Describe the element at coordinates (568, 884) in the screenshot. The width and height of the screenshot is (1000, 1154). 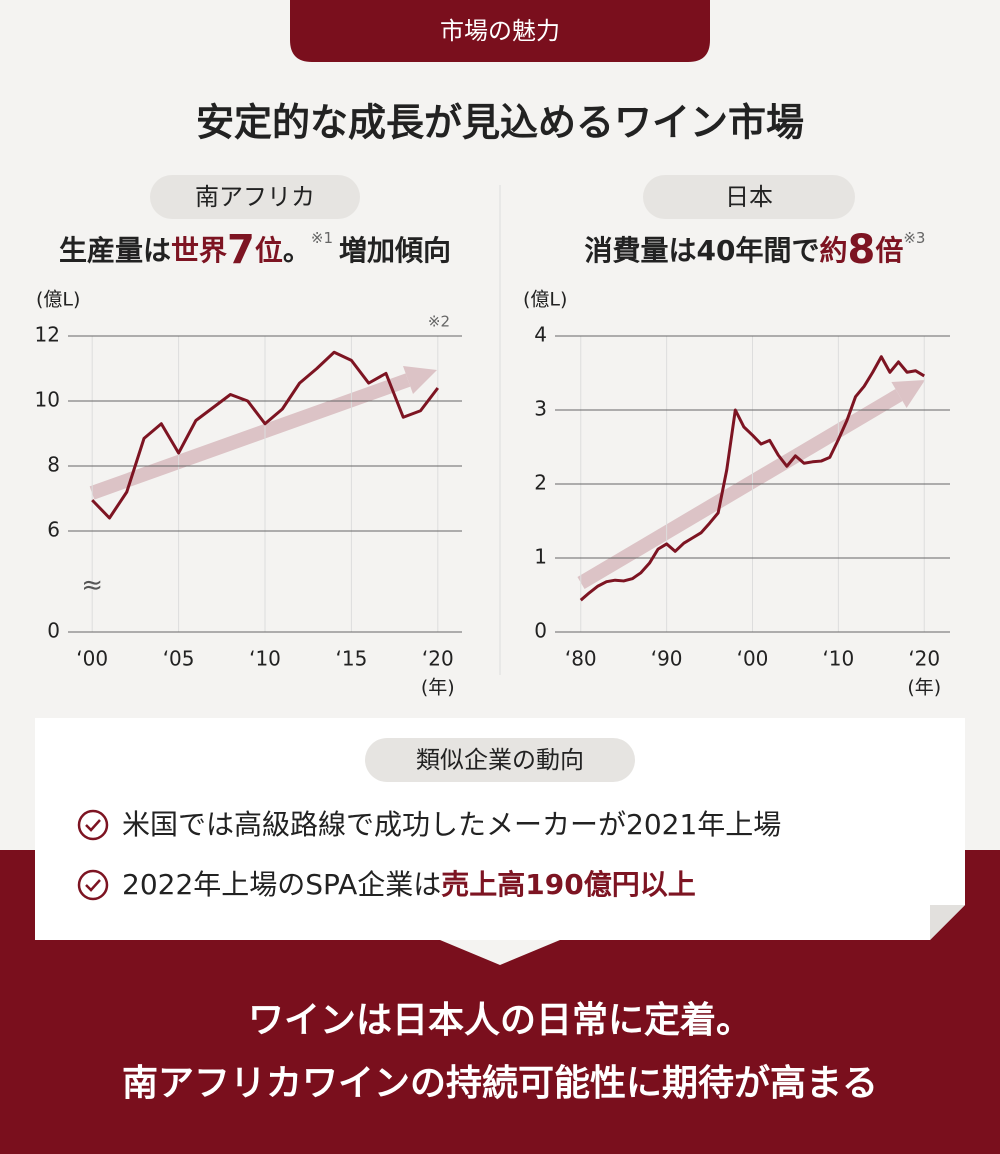
I see `peer-highlight: 売上高190億円以上` at that location.